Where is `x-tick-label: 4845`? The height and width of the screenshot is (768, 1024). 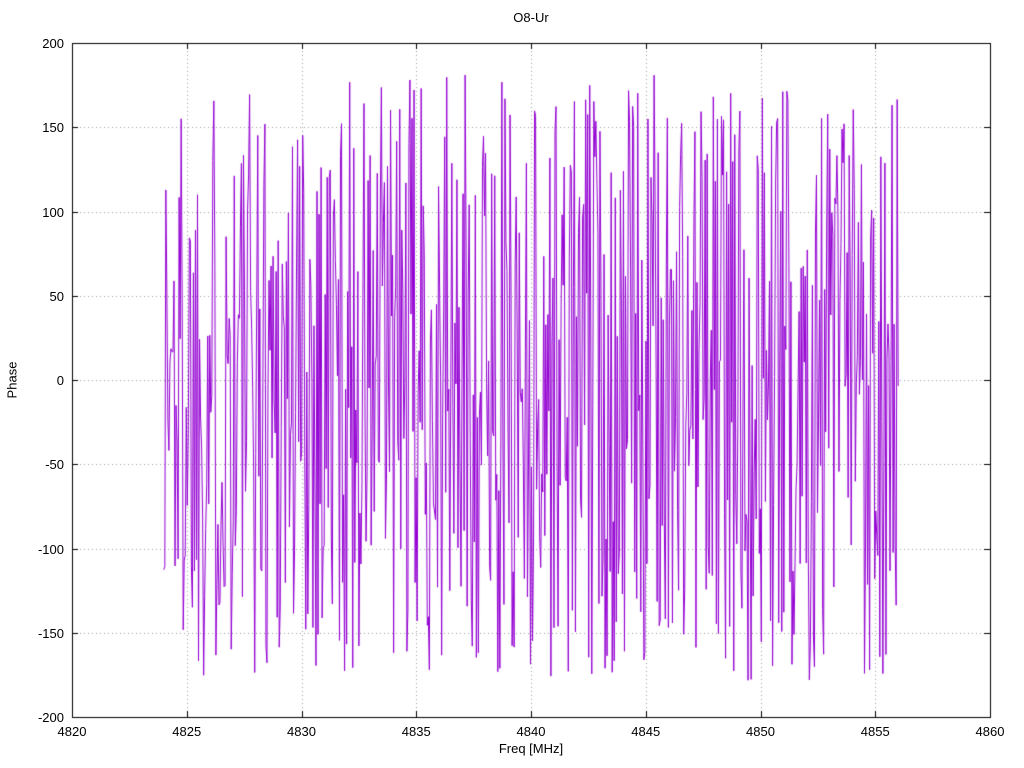
x-tick-label: 4845 is located at coordinates (646, 731).